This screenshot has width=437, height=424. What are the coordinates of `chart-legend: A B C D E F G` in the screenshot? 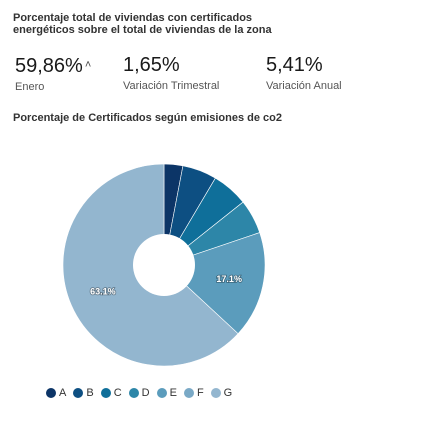 It's located at (139, 393).